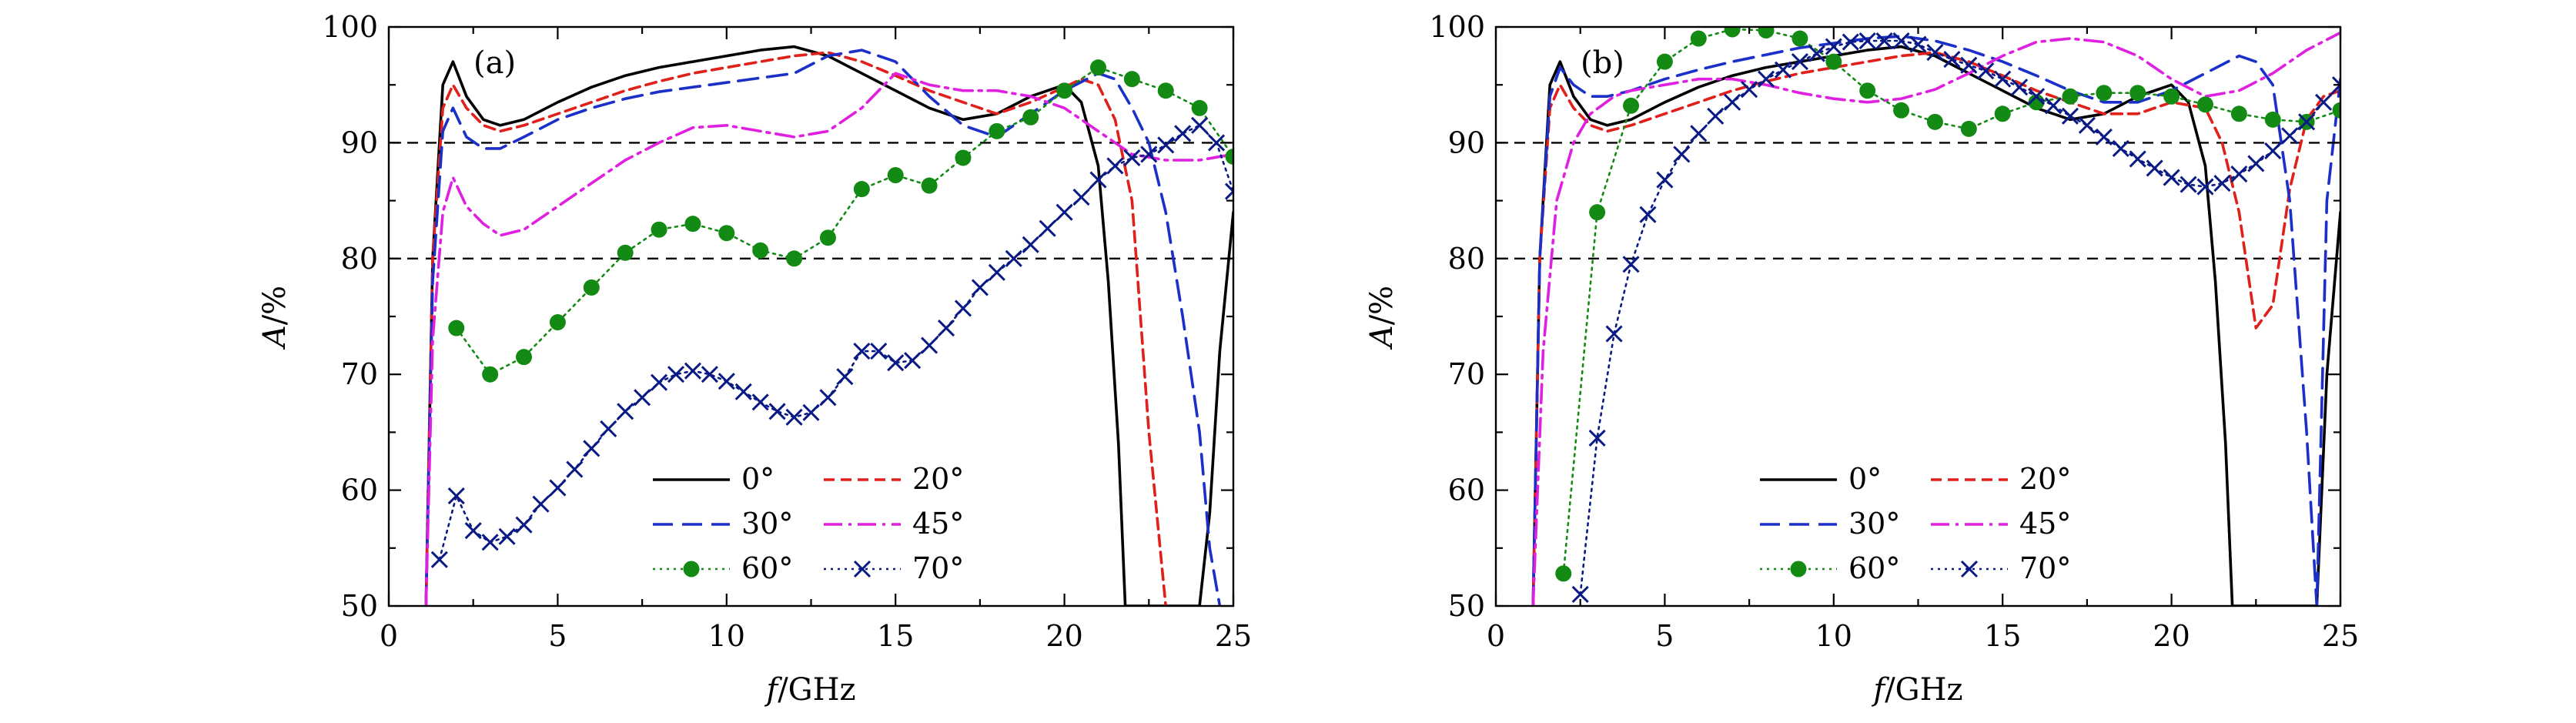  I want to click on legend-item: 0°, so click(714, 479).